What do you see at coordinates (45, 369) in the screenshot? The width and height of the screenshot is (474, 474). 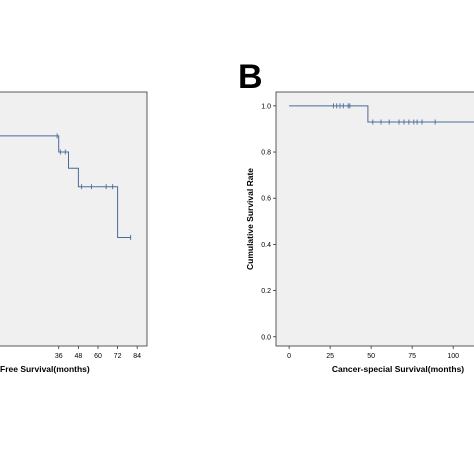 I see `x-axis-title-a: Free Survival(months)` at bounding box center [45, 369].